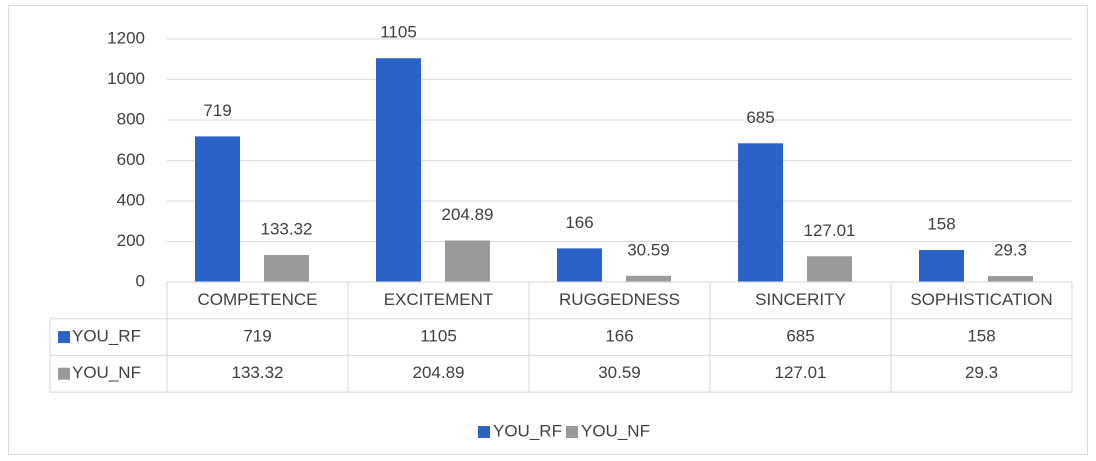  I want to click on data-label: 1105, so click(398, 32).